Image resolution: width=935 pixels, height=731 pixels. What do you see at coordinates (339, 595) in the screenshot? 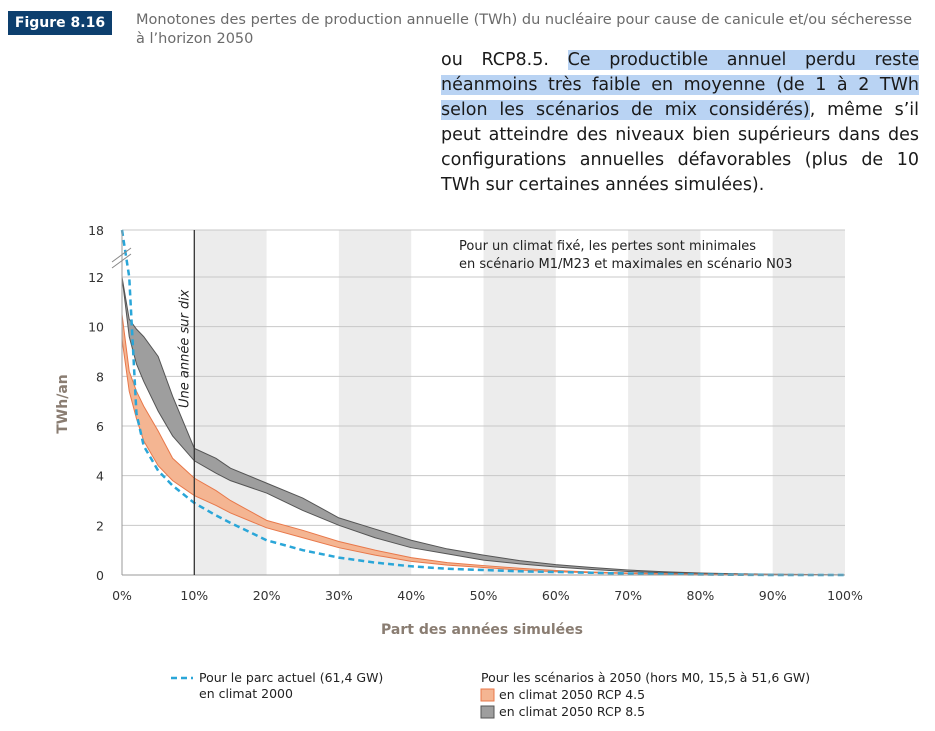
I see `x-tick-label: 30%` at bounding box center [339, 595].